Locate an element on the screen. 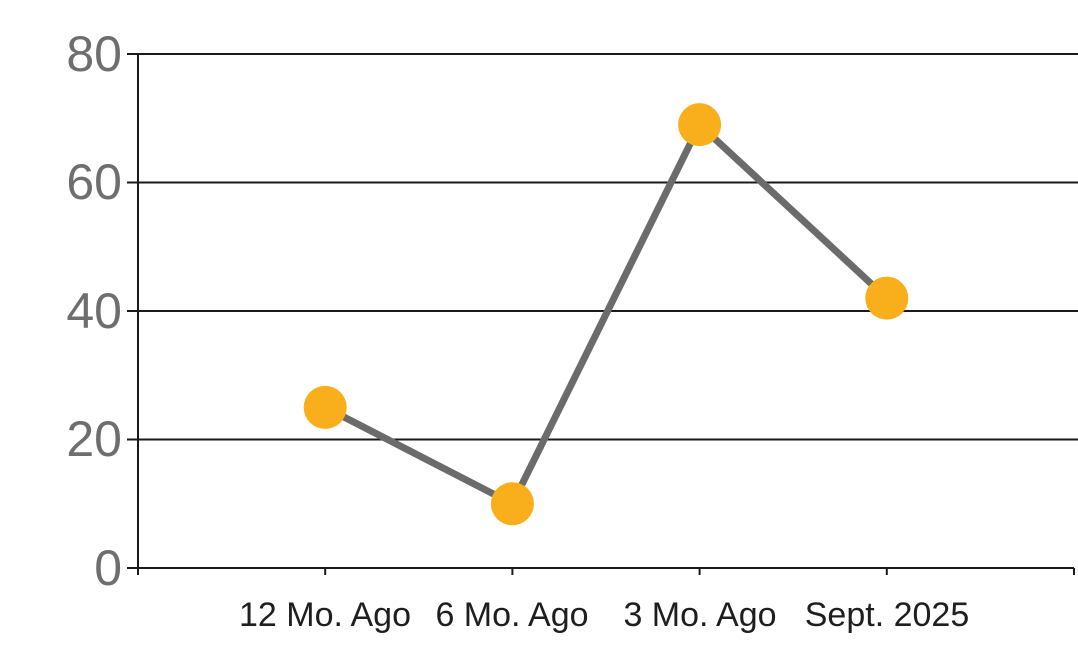 The image size is (1078, 663). y-tick-label: 20 is located at coordinates (94, 439).